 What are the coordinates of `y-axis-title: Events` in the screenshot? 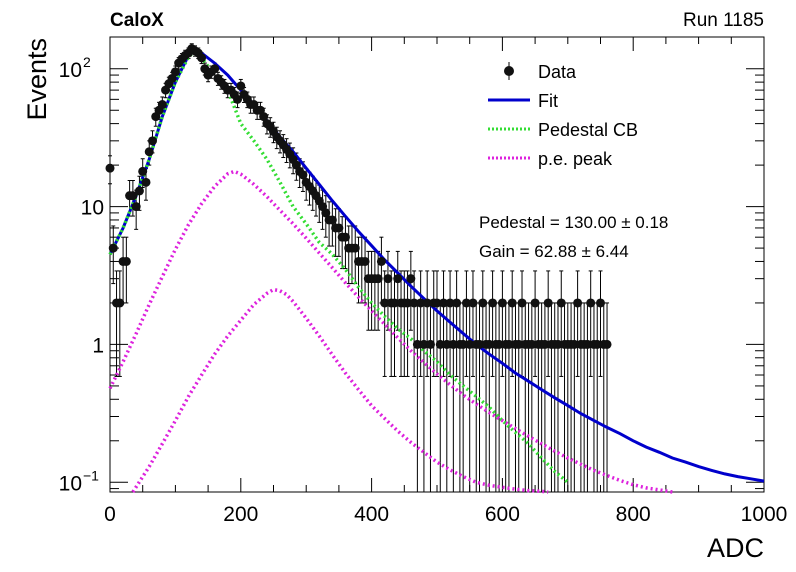 It's located at (37, 79).